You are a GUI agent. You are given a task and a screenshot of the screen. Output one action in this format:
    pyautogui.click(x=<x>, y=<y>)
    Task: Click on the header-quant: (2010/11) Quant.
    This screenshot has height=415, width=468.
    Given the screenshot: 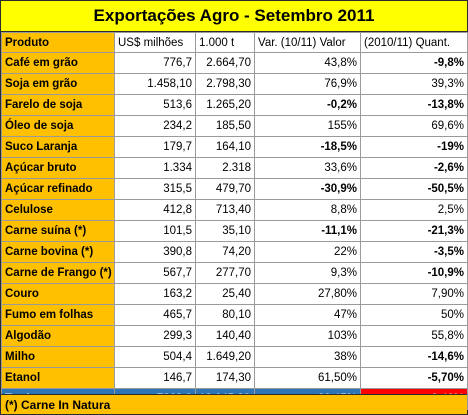 What is the action you would take?
    pyautogui.click(x=414, y=42)
    